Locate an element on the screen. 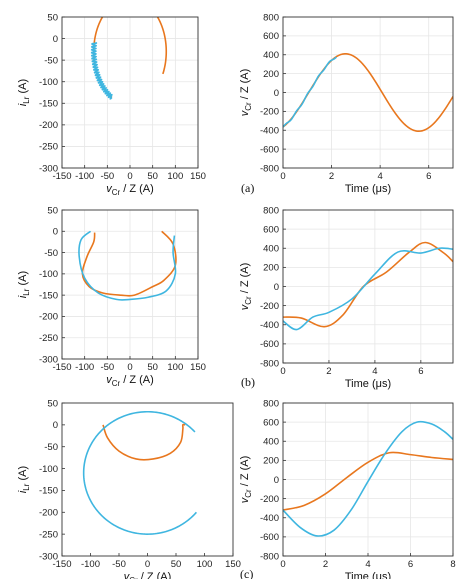 The image size is (474, 579). panel-label: (c) is located at coordinates (246, 573).